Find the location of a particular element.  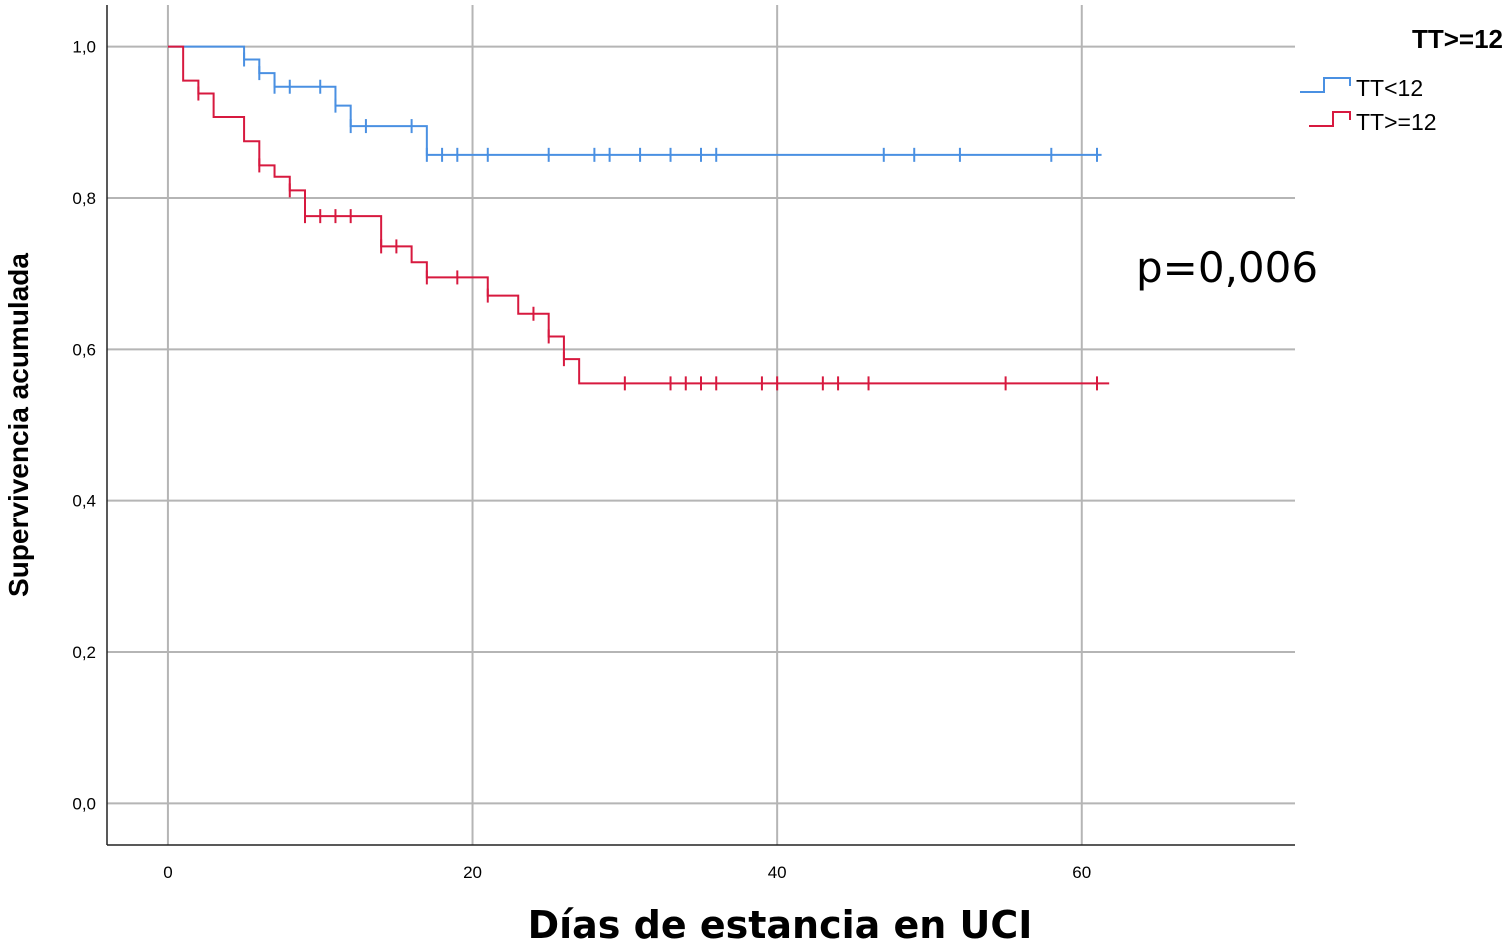

legend: TT>=12 TT<12 TT>=12 is located at coordinates (1401, 79).